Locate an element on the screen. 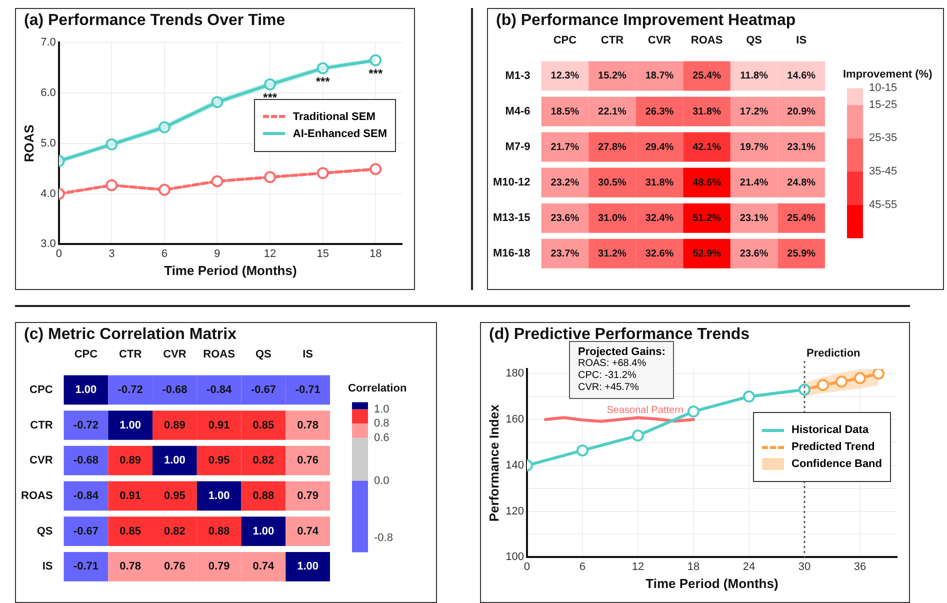 The width and height of the screenshot is (947, 603). y-tick-label: CPC is located at coordinates (41, 390).